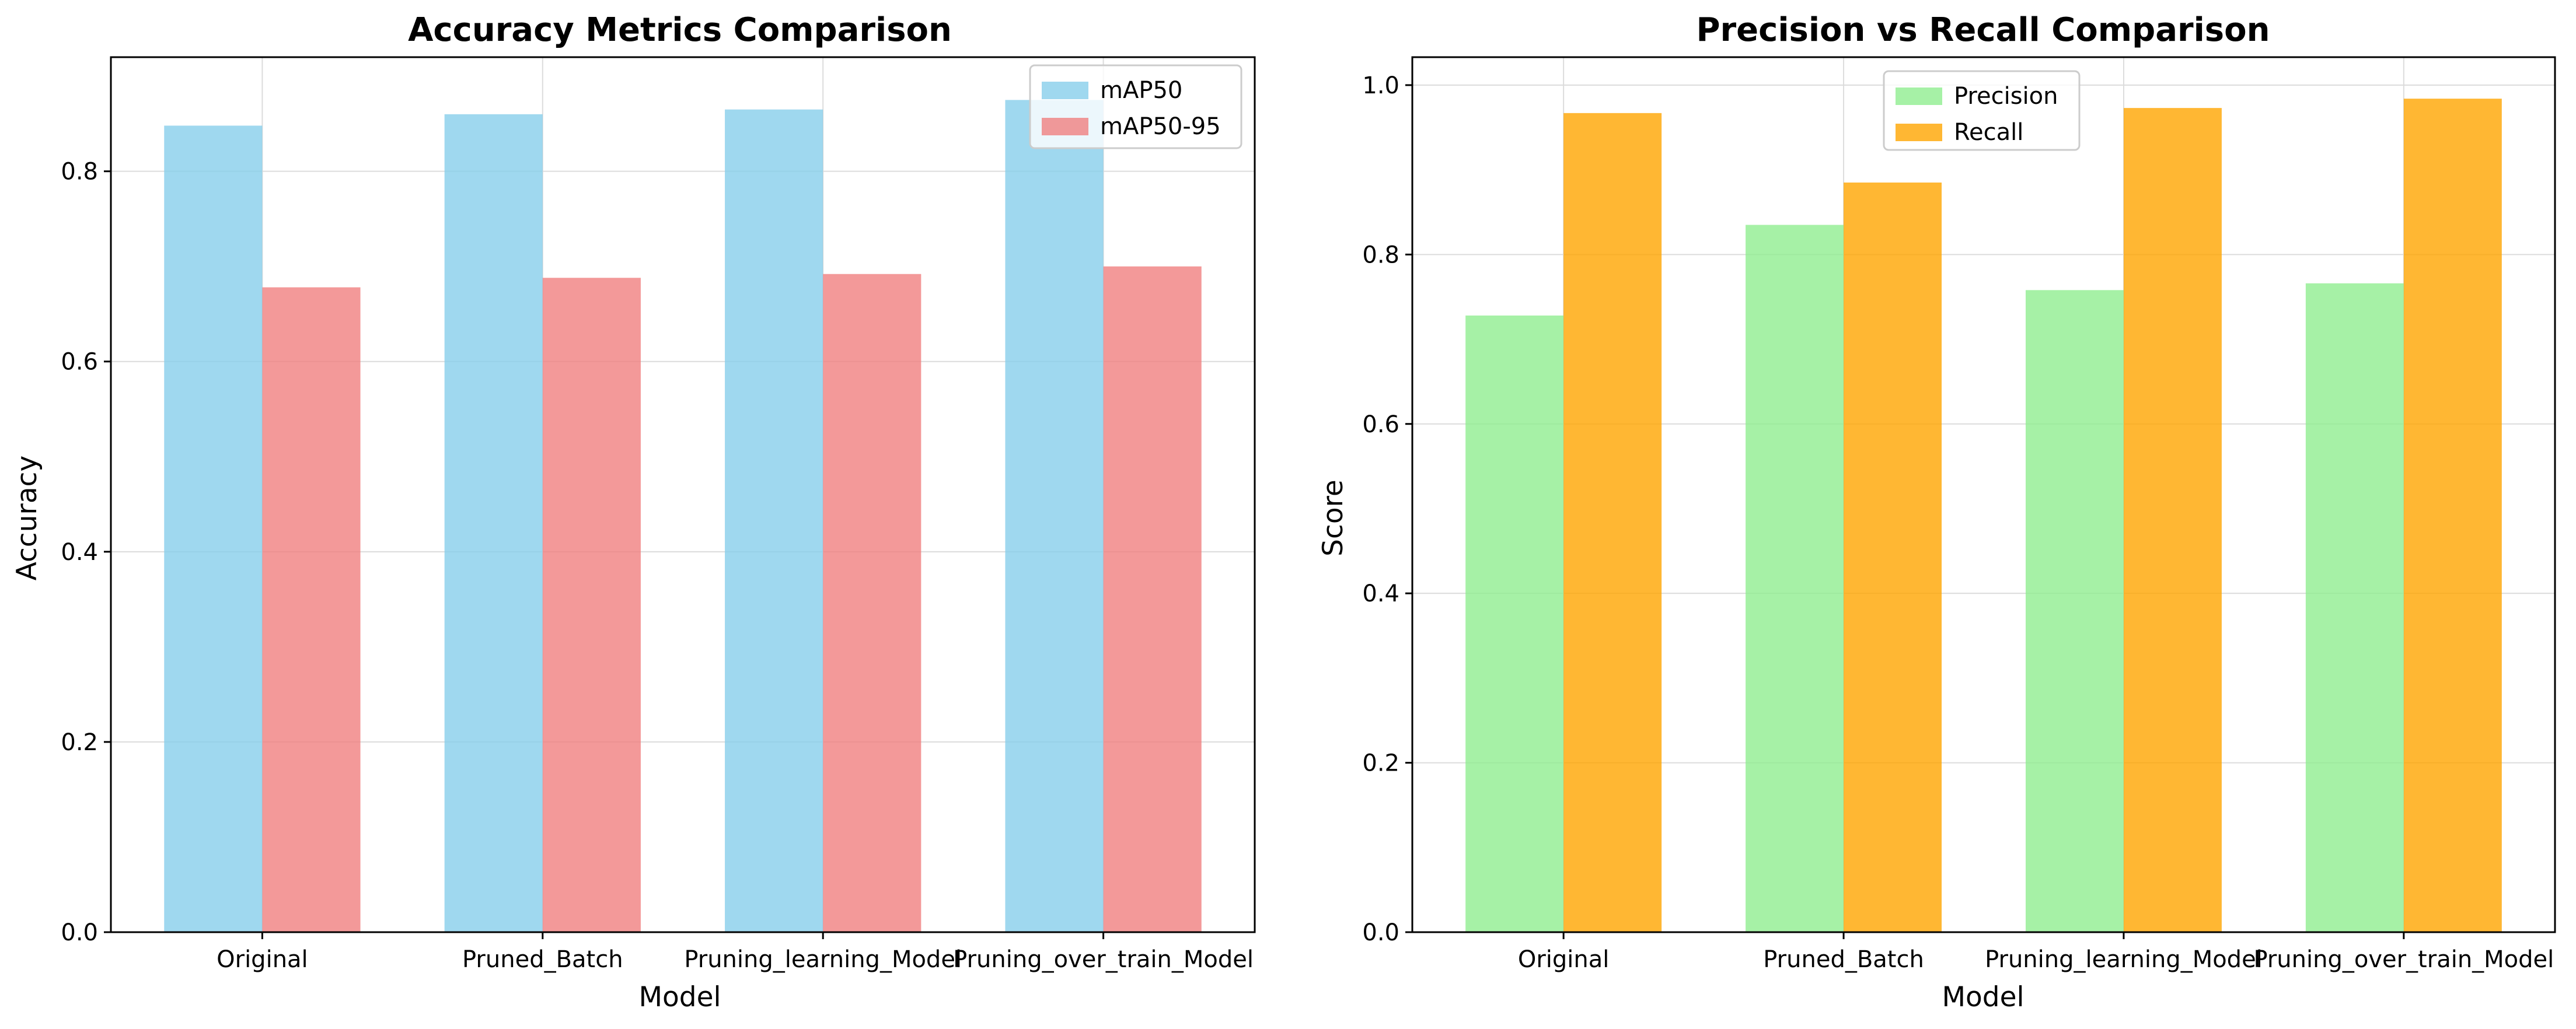  Describe the element at coordinates (2354, 608) in the screenshot. I see `bar-precision-pruning-over-train-model` at that location.